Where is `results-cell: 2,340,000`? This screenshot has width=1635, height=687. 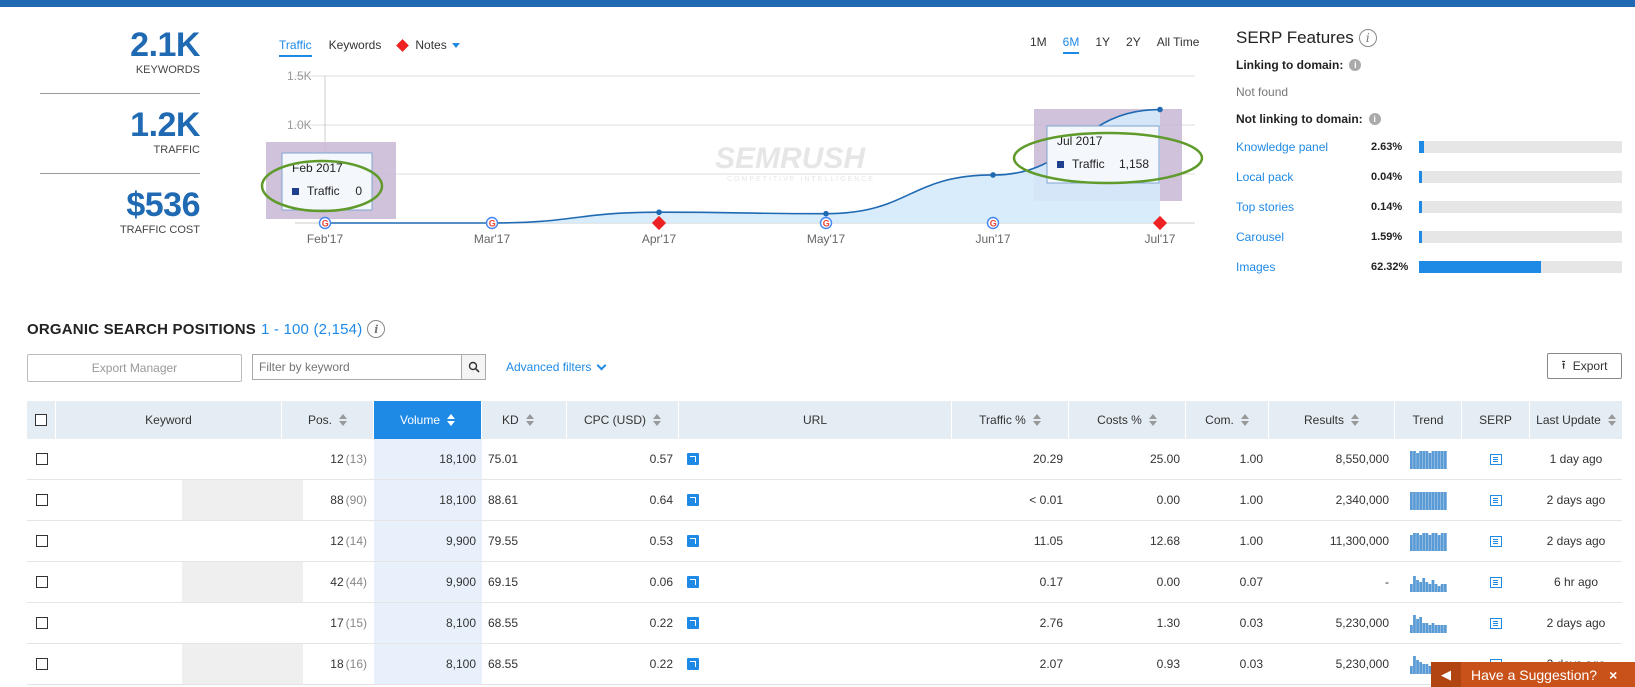
results-cell: 2,340,000 is located at coordinates (1362, 500).